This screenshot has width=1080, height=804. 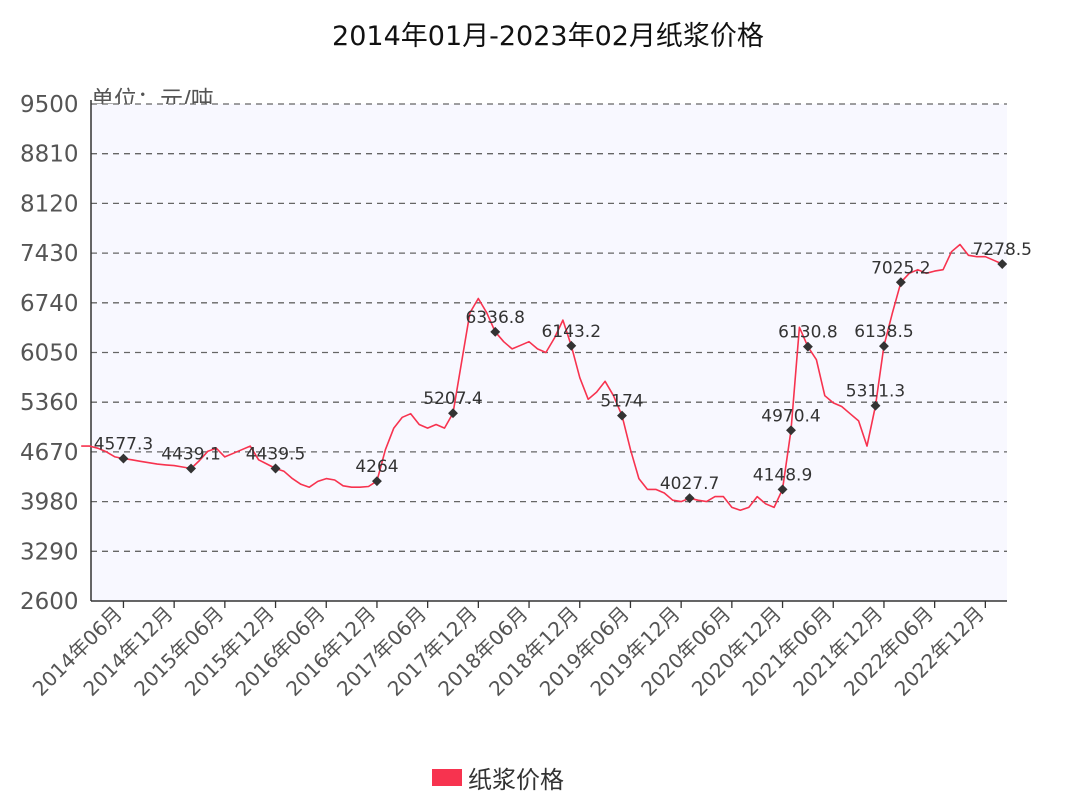 What do you see at coordinates (452, 399) in the screenshot?
I see `data-label: 5207.4` at bounding box center [452, 399].